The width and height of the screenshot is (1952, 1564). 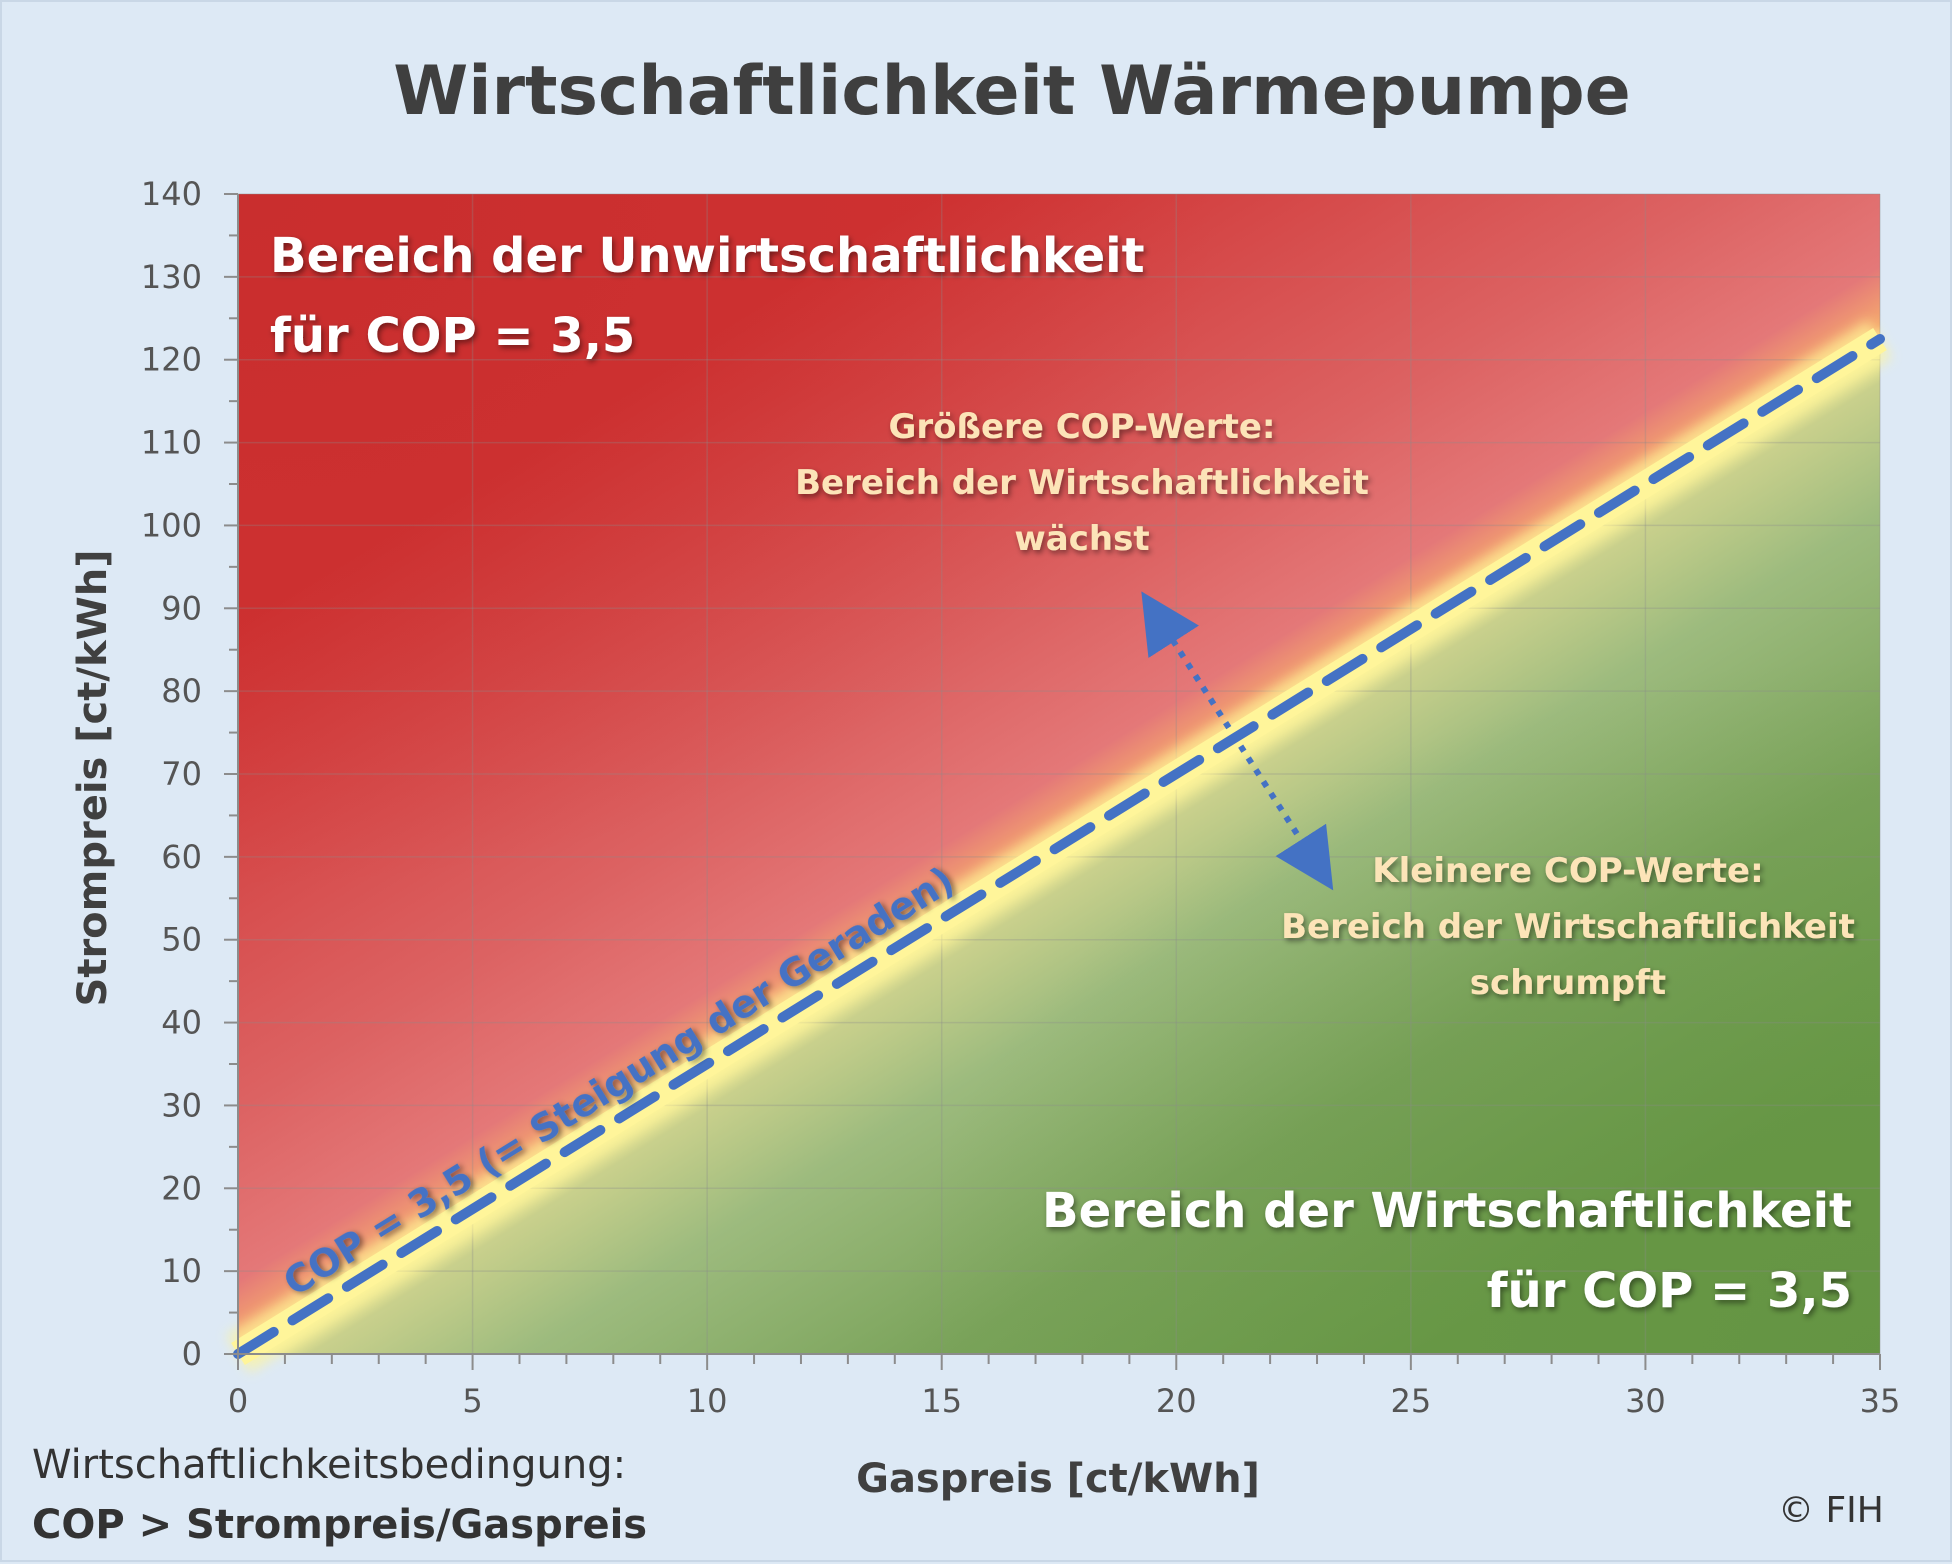 I want to click on y-tick-label: 0, so click(x=192, y=1354).